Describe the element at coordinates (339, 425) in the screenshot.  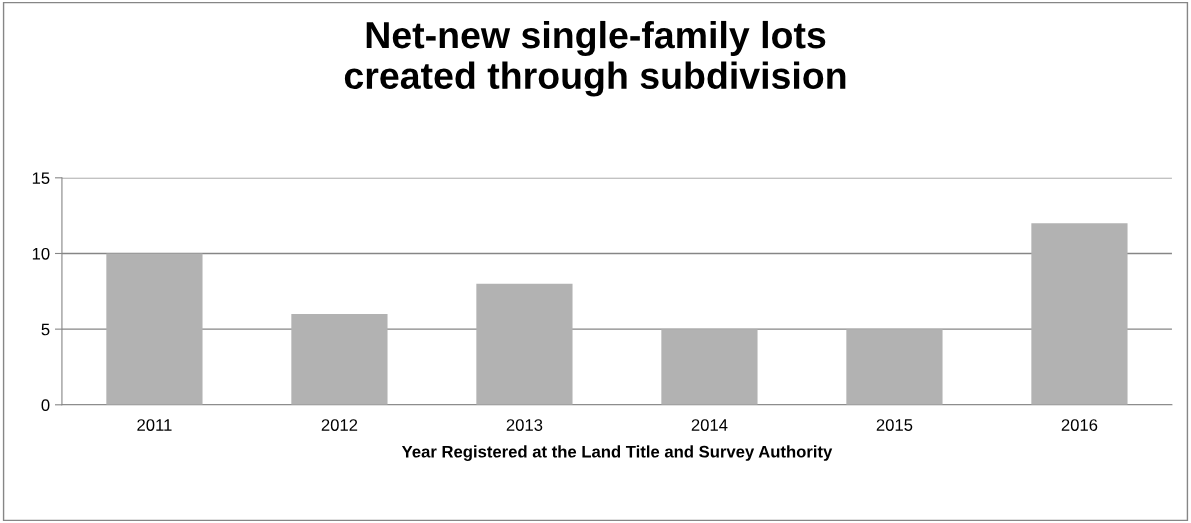
I see `x-tick-label: 2012` at that location.